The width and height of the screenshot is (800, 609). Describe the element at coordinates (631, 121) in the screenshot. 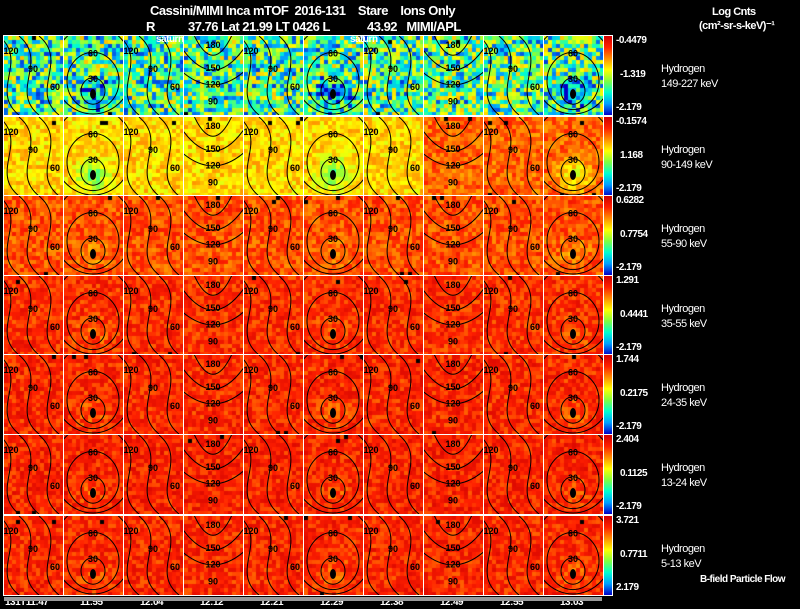

I see `colorbar-max-label: -0.1574` at that location.